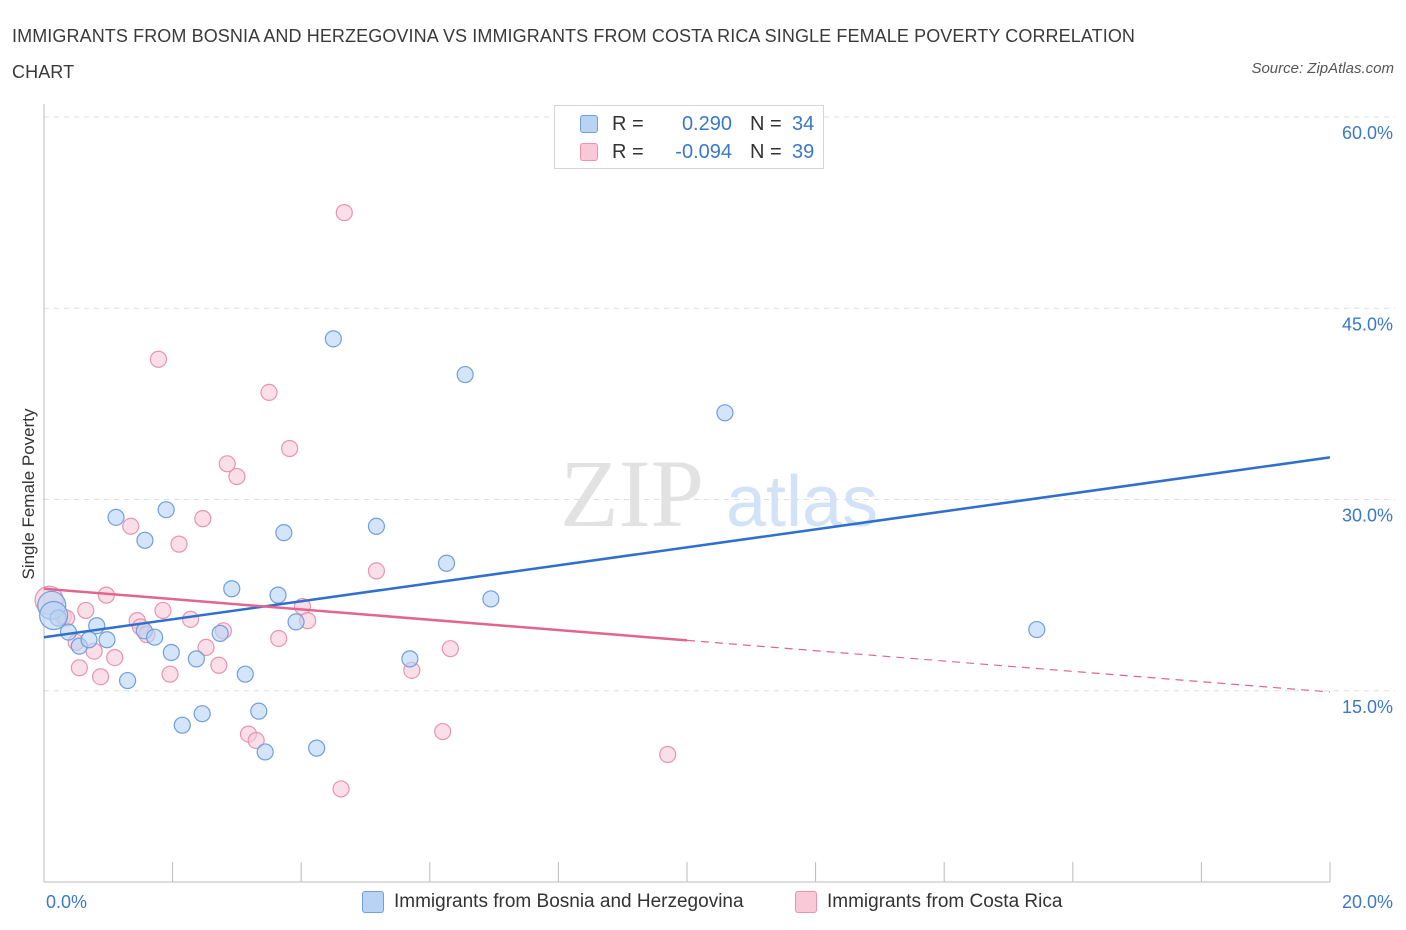 The height and width of the screenshot is (930, 1406). I want to click on pink-trend-line, so click(365, 614).